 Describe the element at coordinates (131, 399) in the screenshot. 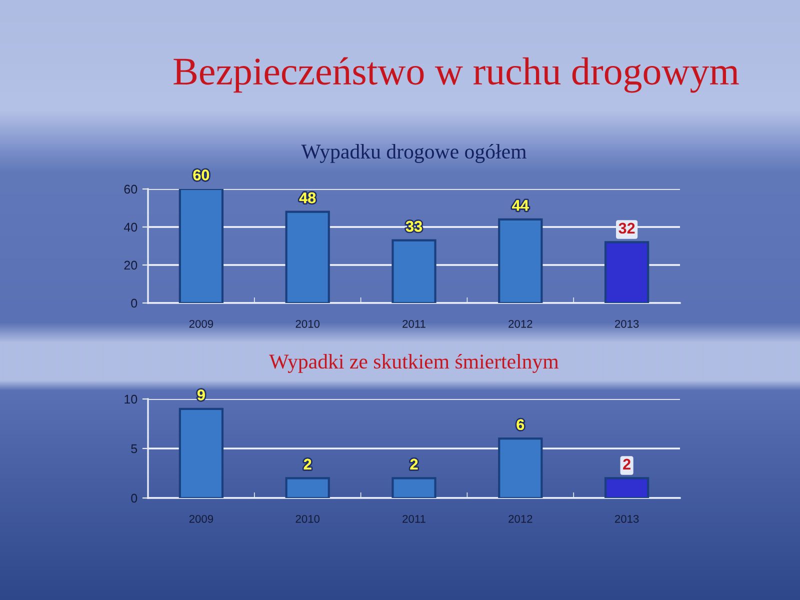

I see `y-tick-label: 10` at that location.